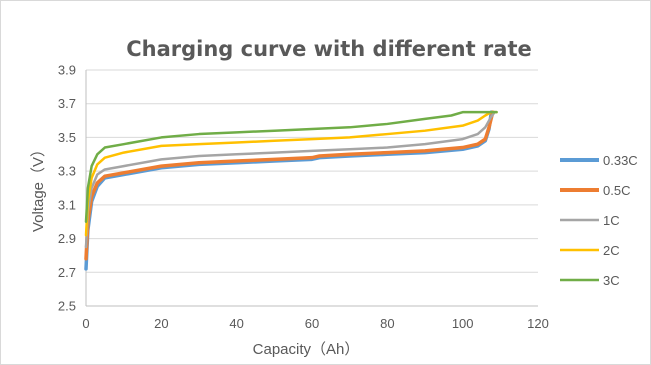 This screenshot has height=365, width=651. I want to click on x-tick-label: 60, so click(312, 323).